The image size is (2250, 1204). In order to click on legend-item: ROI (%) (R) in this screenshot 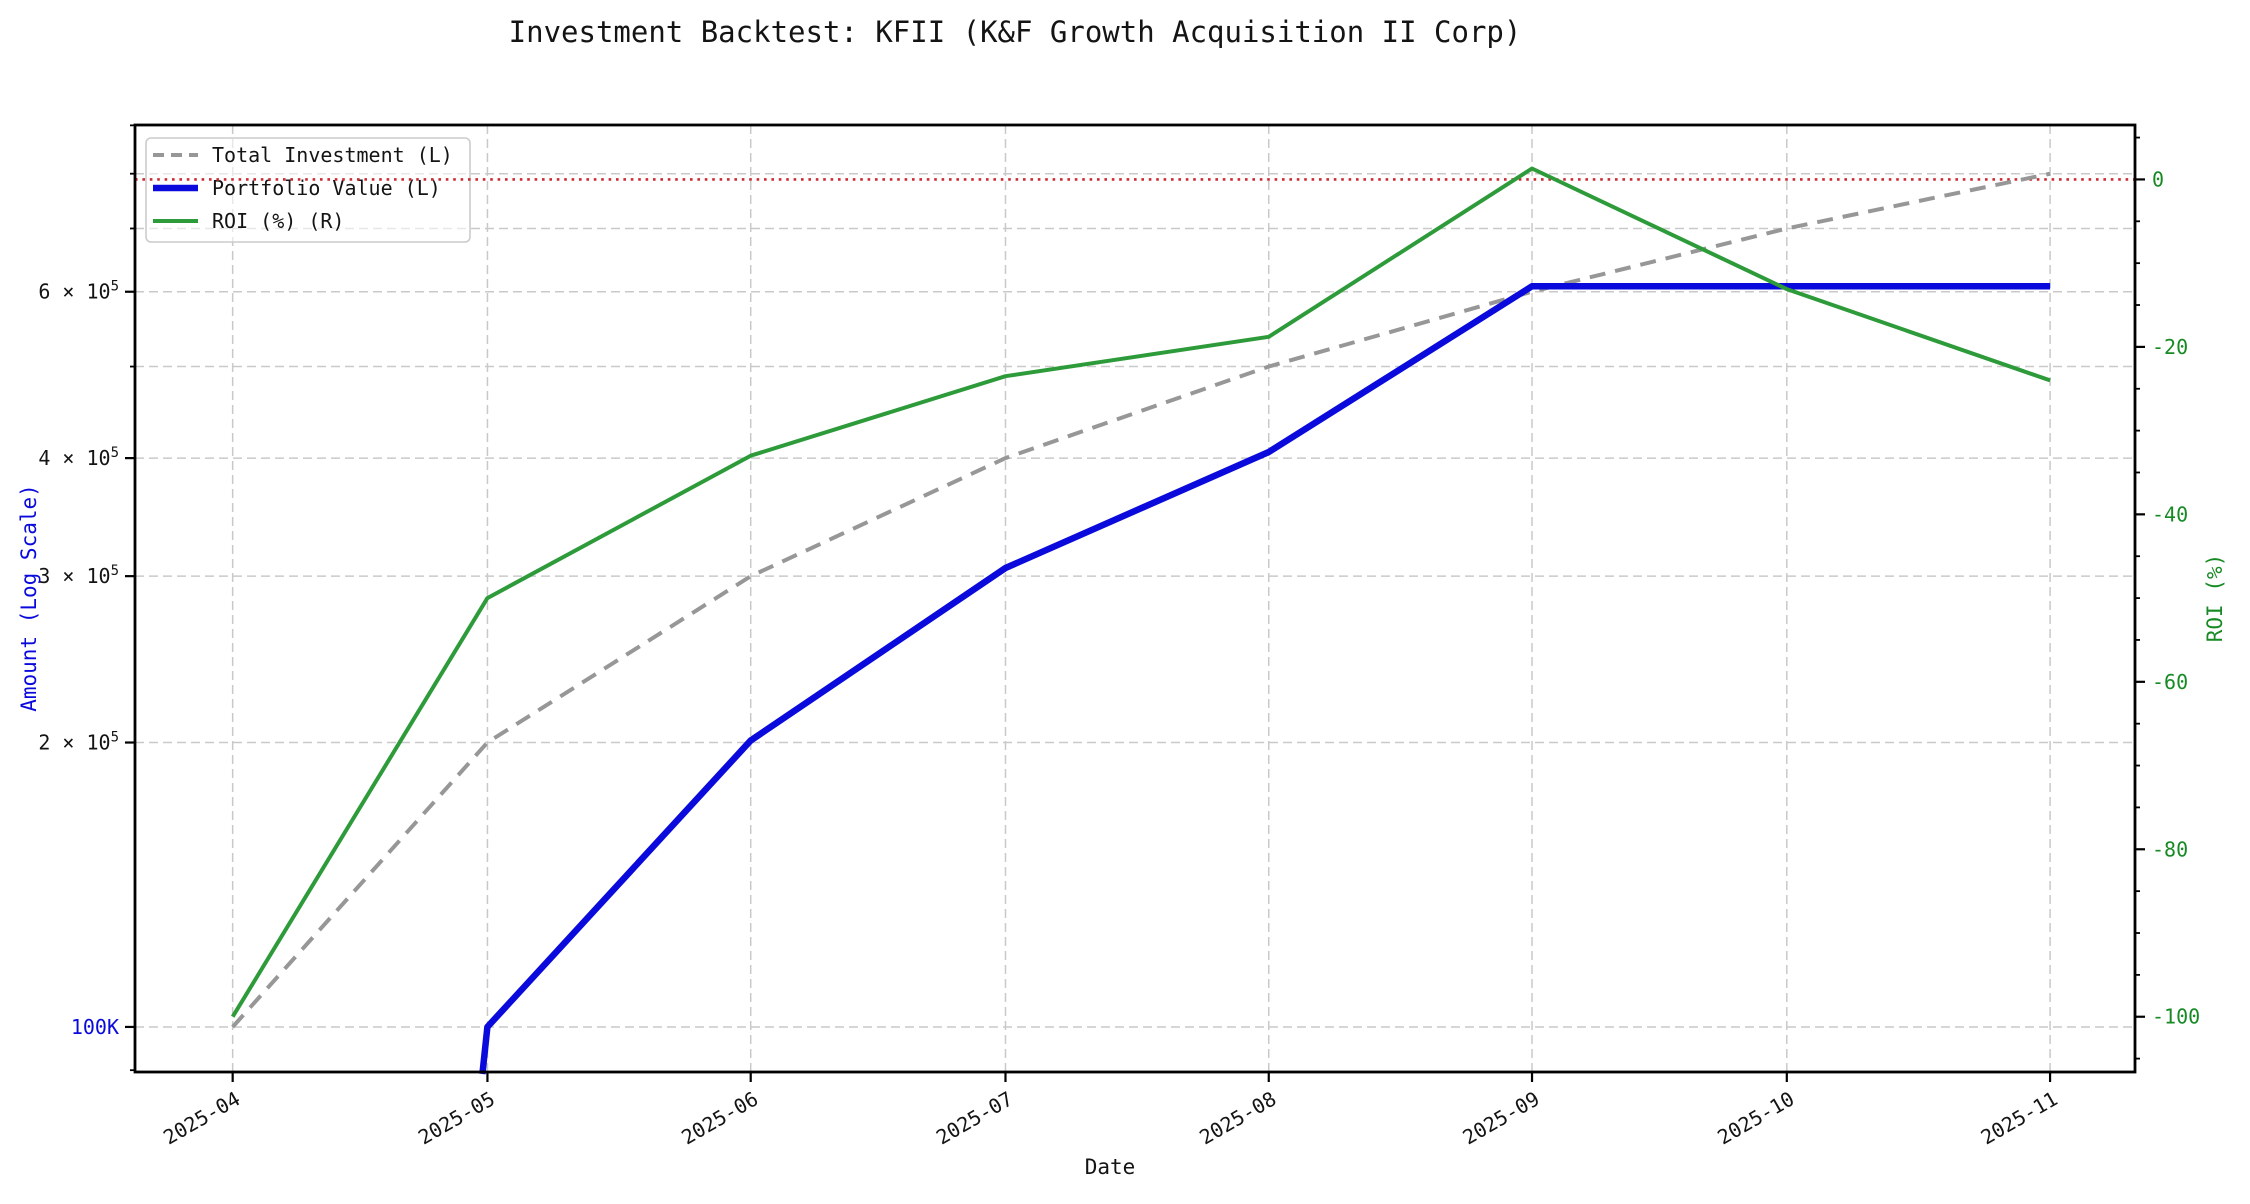, I will do `click(248, 221)`.